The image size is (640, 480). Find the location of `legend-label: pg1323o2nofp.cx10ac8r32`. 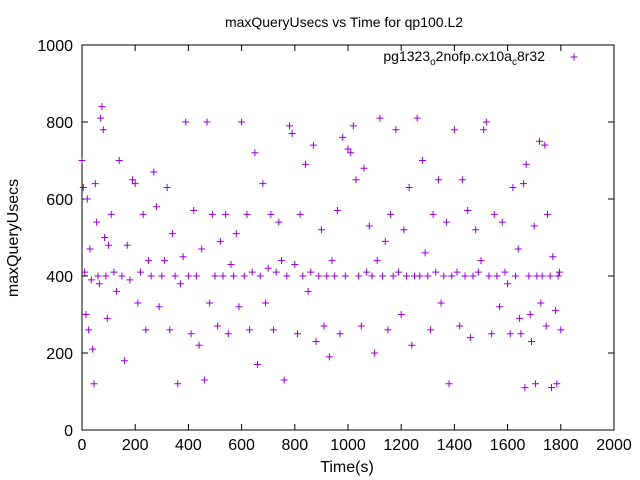

legend-label: pg1323o2nofp.cx10ac8r32 is located at coordinates (464, 58).